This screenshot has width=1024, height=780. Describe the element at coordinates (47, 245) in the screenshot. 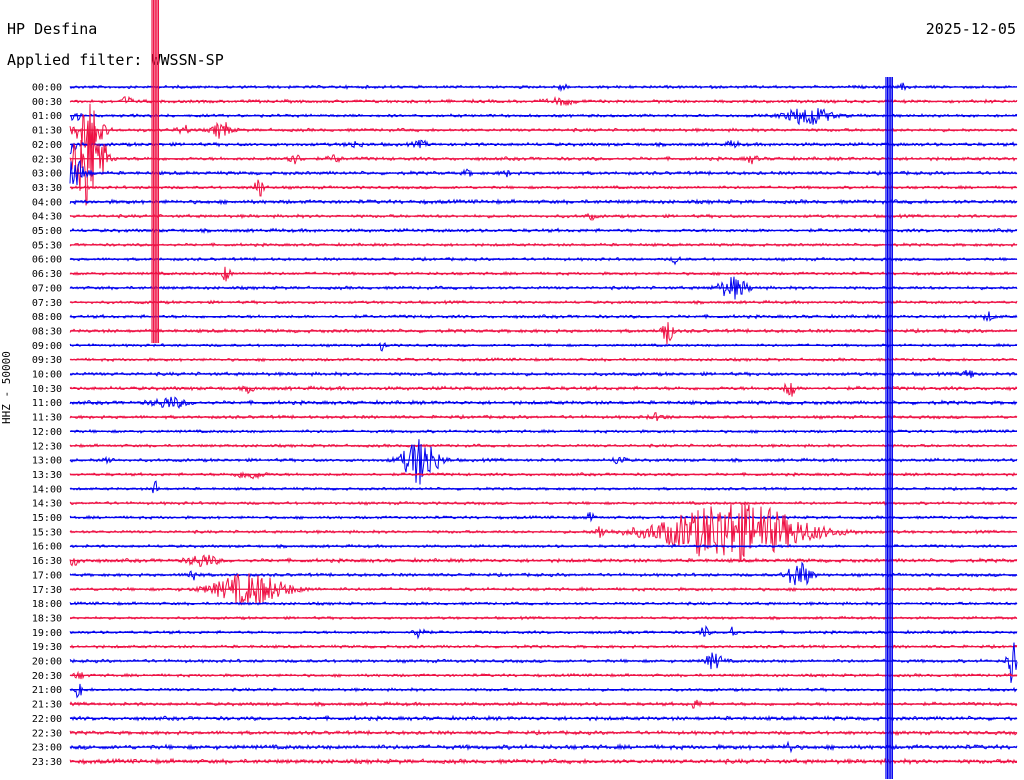

I see `row-time-label: 05:30` at that location.